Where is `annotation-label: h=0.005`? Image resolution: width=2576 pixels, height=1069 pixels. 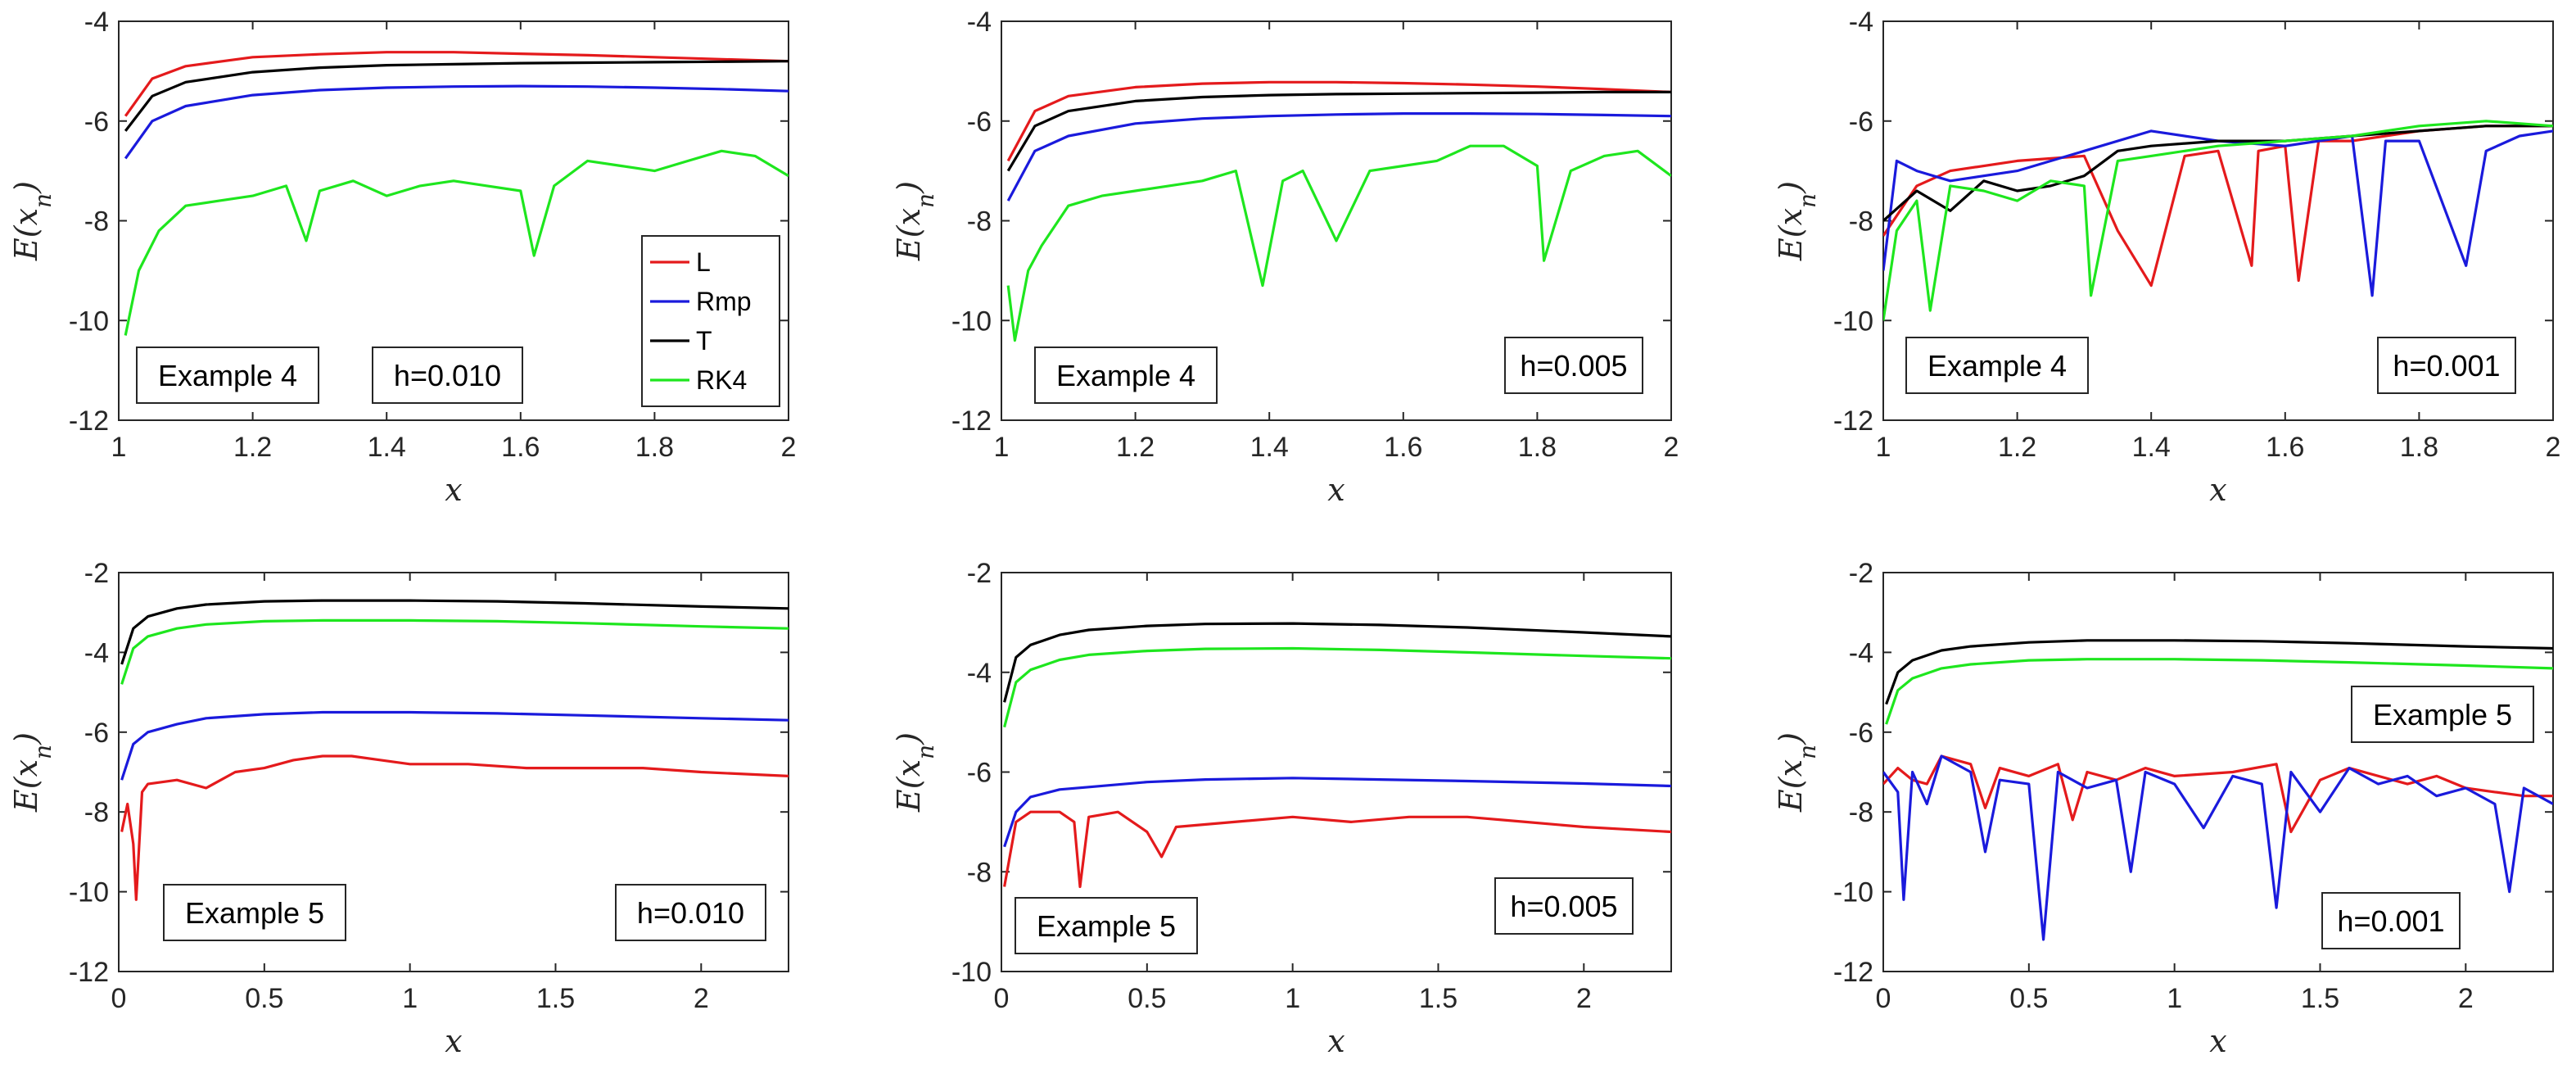
annotation-label: h=0.005 is located at coordinates (1573, 366).